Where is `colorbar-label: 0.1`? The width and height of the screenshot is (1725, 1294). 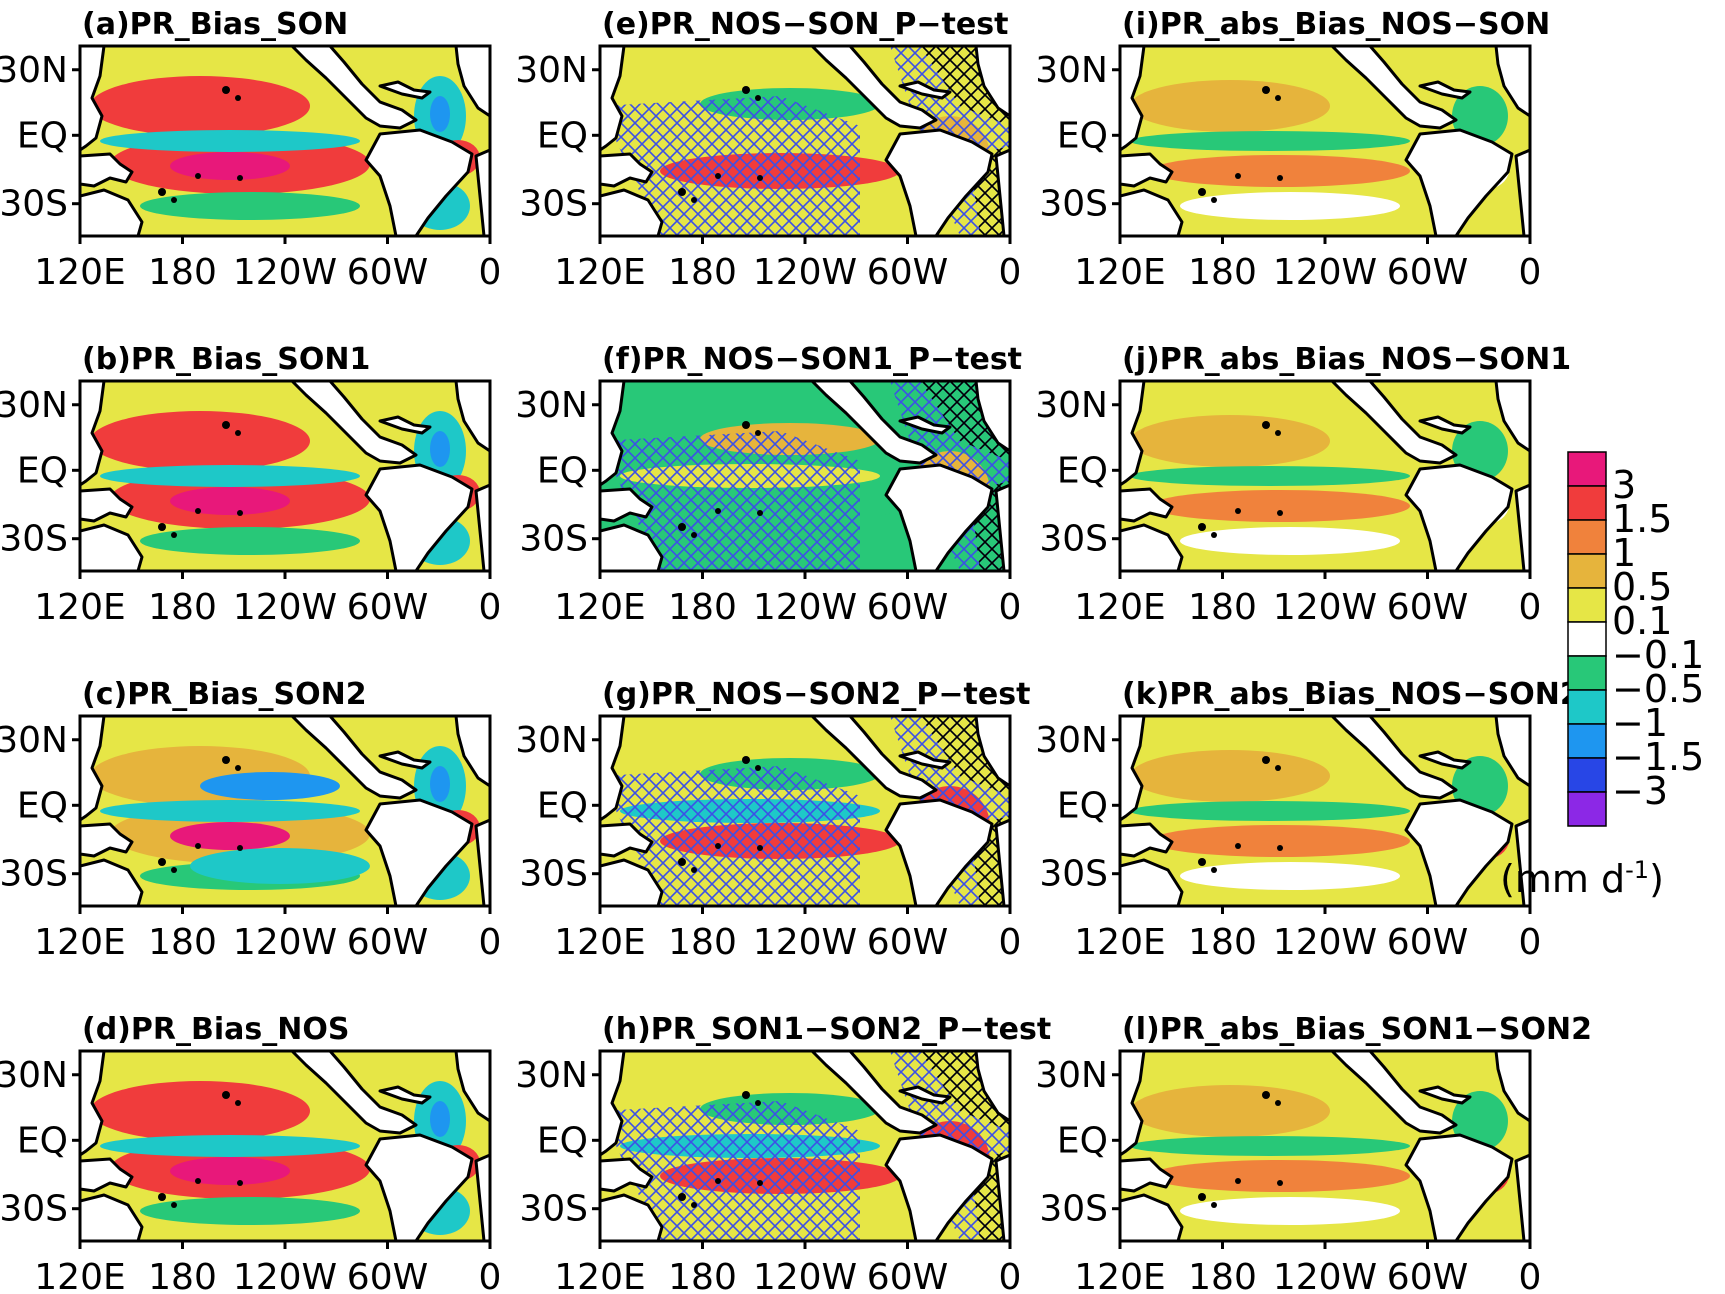 colorbar-label: 0.1 is located at coordinates (1642, 621).